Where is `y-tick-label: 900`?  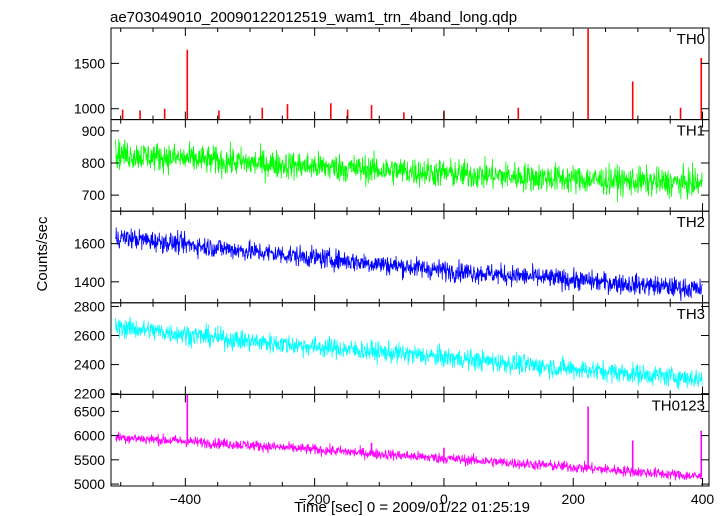
y-tick-label: 900 is located at coordinates (94, 131).